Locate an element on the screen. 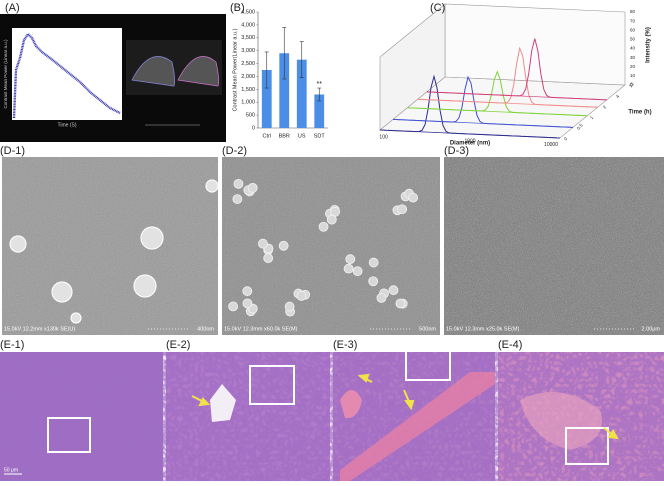  z-tick-label: 30 is located at coordinates (633, 57).